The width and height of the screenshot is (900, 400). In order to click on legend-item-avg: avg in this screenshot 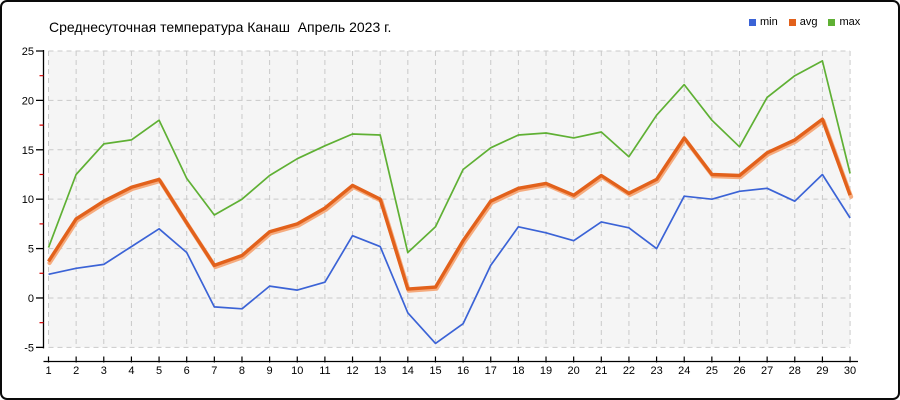, I will do `click(803, 22)`.